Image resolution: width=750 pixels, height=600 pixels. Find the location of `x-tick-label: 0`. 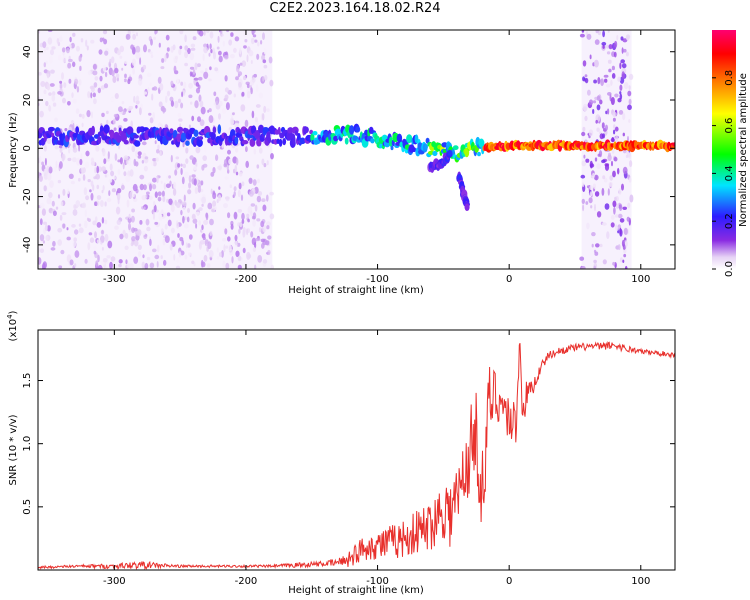

x-tick-label: 0 is located at coordinates (509, 581).